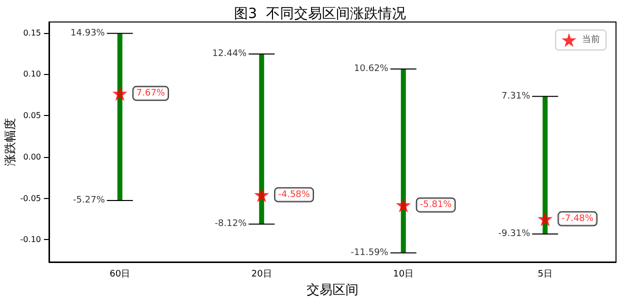  I want to click on x-tick-label: 20日, so click(261, 275).